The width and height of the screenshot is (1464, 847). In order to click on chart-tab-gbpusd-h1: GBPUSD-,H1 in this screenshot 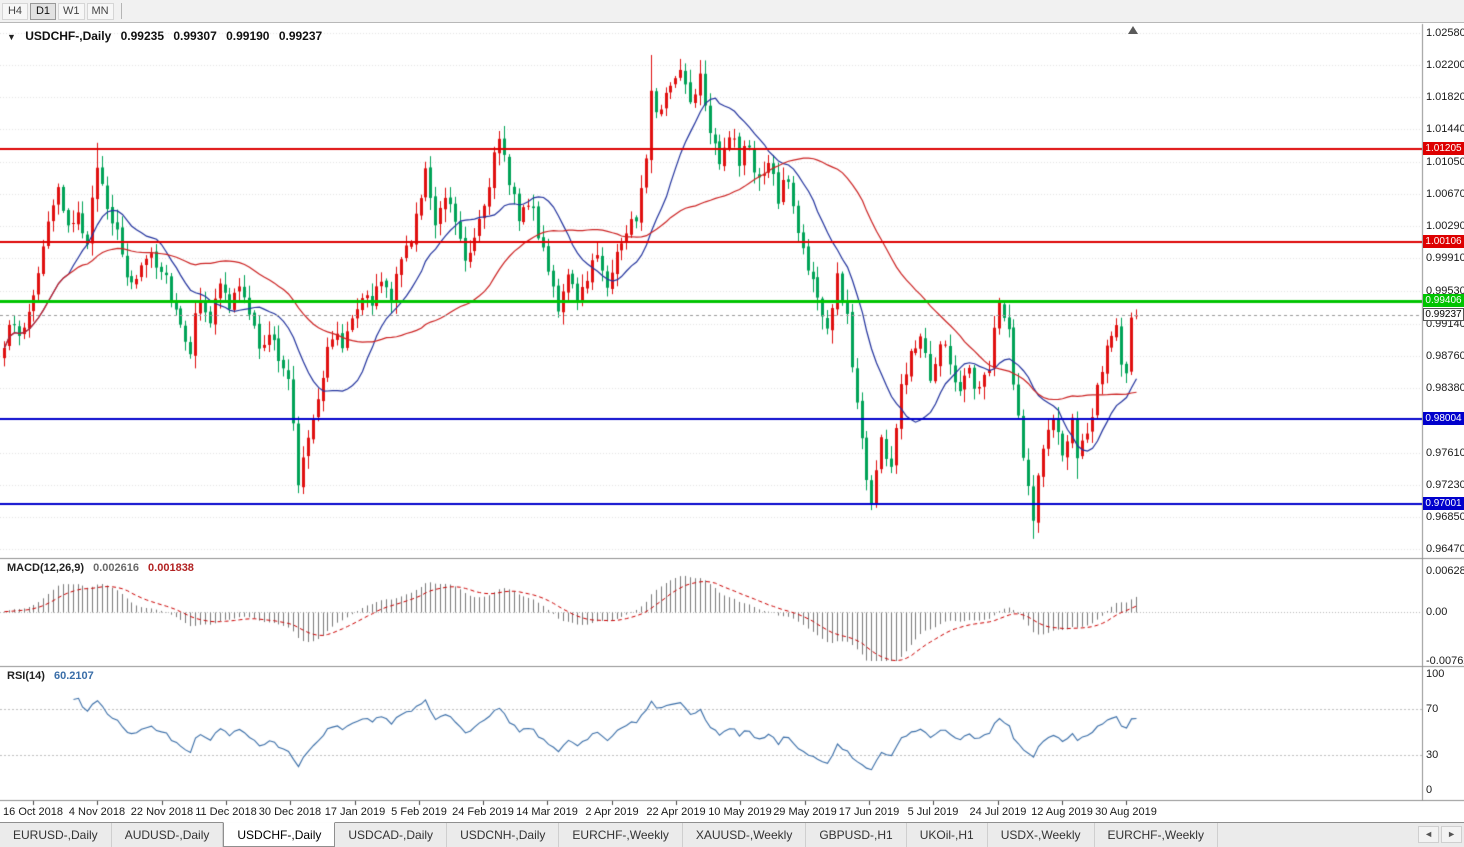, I will do `click(856, 835)`.